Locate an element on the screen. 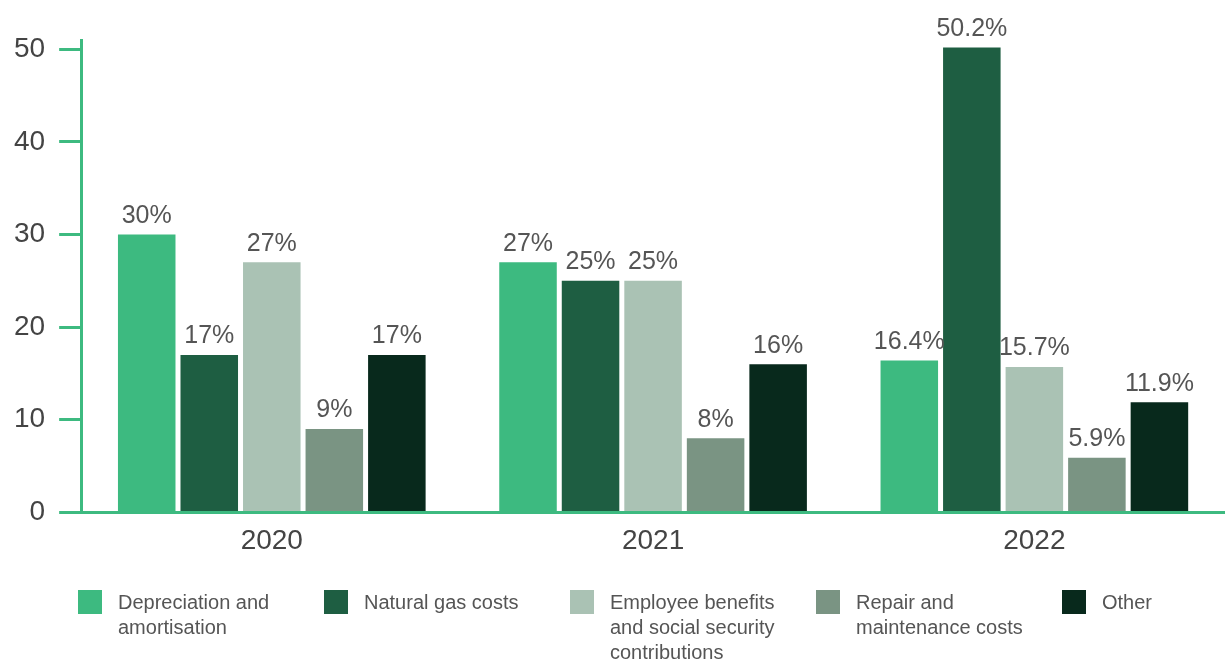  x-tick-label: 2020 is located at coordinates (271, 539).